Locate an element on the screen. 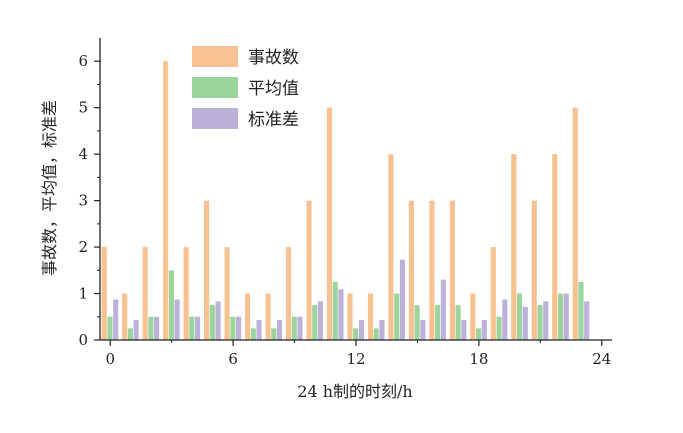 Image resolution: width=683 pixels, height=433 pixels. y-axis-label: 事故数，平均值，标准差 is located at coordinates (49, 188).